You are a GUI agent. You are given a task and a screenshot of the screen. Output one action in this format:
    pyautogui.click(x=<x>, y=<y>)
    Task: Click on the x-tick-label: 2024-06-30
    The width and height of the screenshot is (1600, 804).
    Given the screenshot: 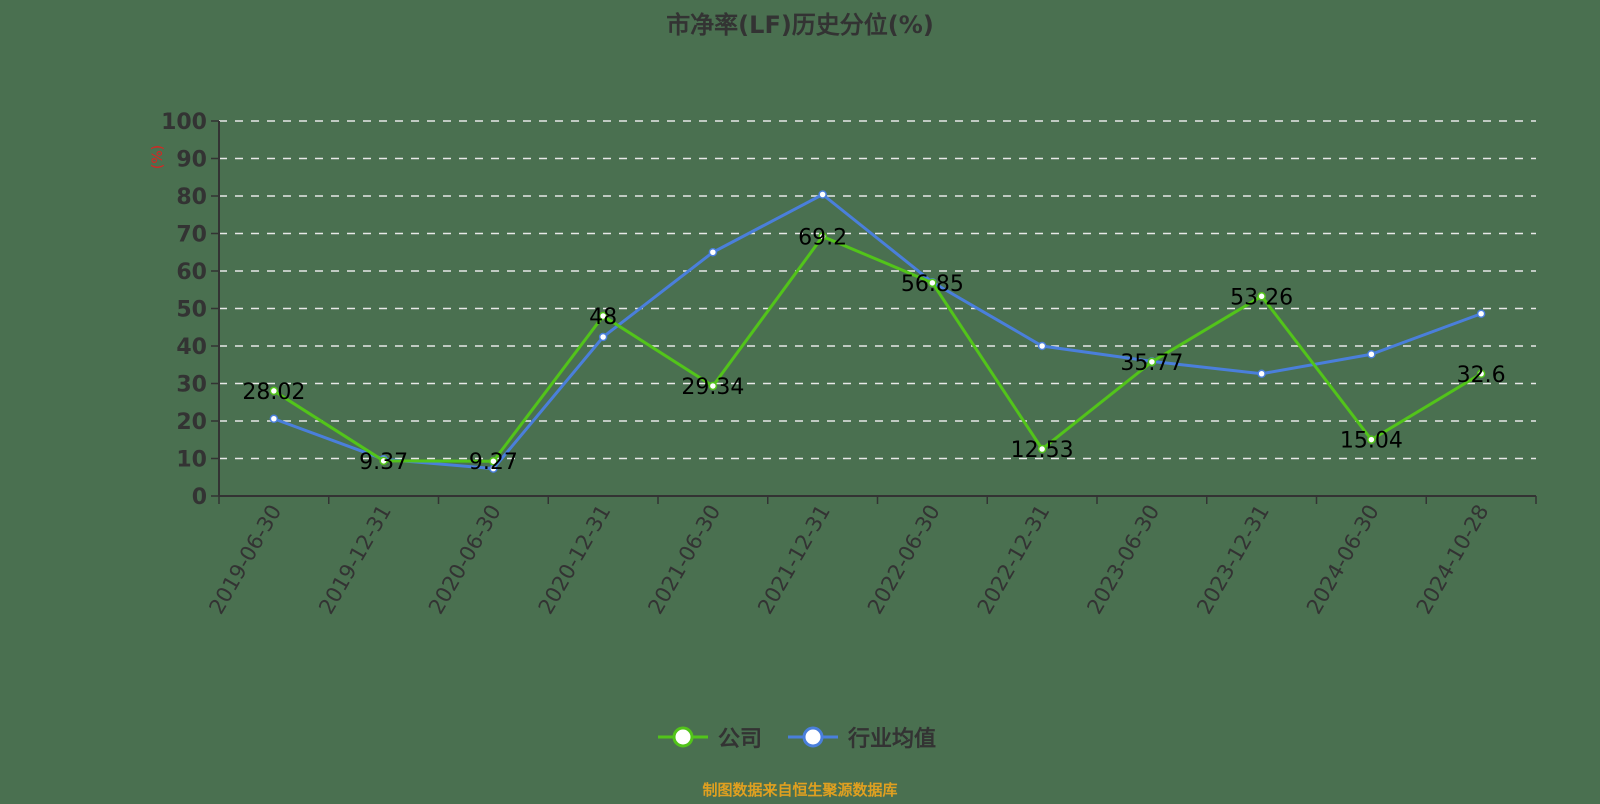 What is the action you would take?
    pyautogui.click(x=1343, y=560)
    